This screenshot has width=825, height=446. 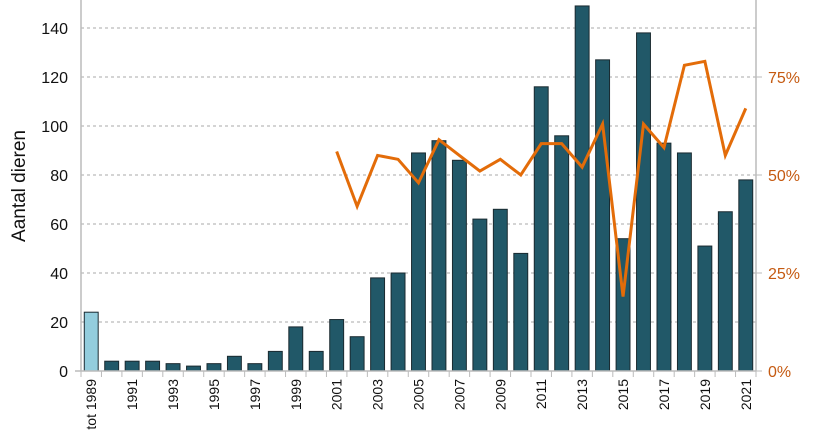 What do you see at coordinates (664, 257) in the screenshot?
I see `bar-2017` at bounding box center [664, 257].